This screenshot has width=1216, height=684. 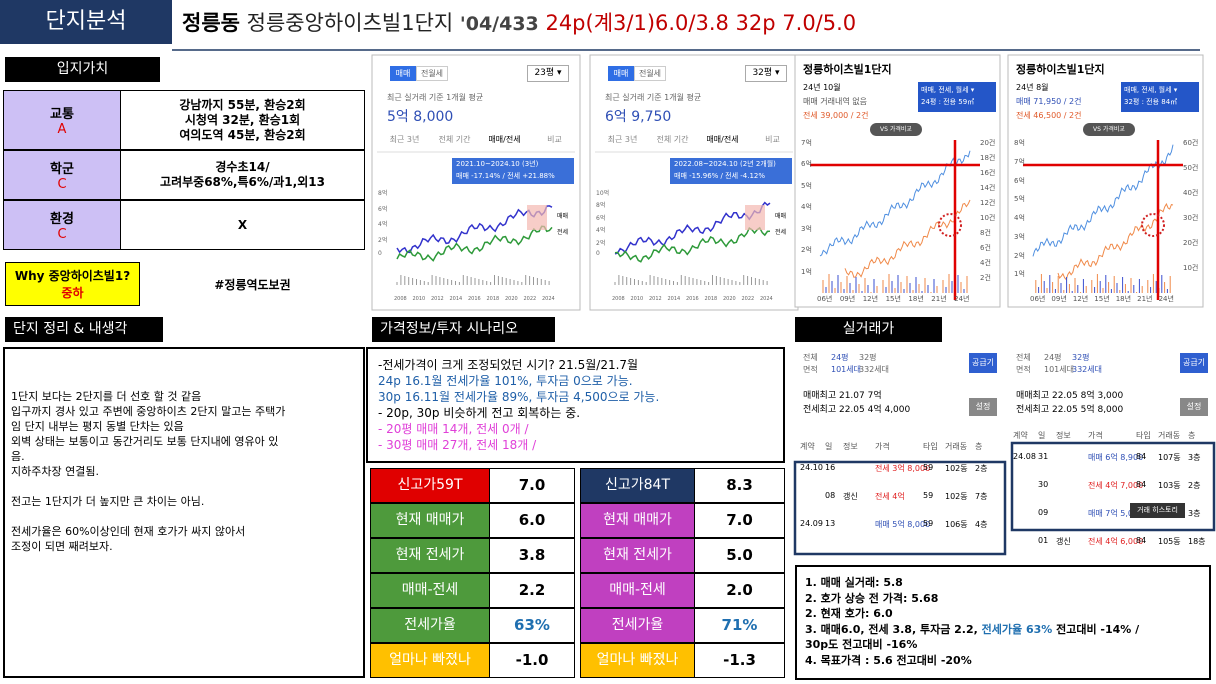 I want to click on y-label-right: 40건, so click(x=1191, y=193).